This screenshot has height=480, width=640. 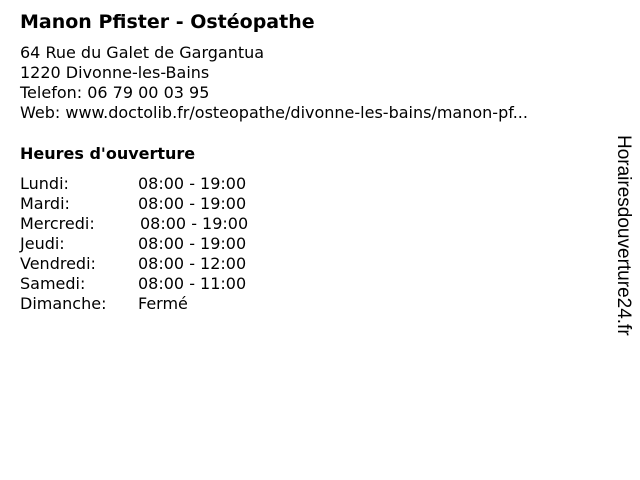 What do you see at coordinates (192, 283) in the screenshot?
I see `day-hours: 08:00 - 11:00` at bounding box center [192, 283].